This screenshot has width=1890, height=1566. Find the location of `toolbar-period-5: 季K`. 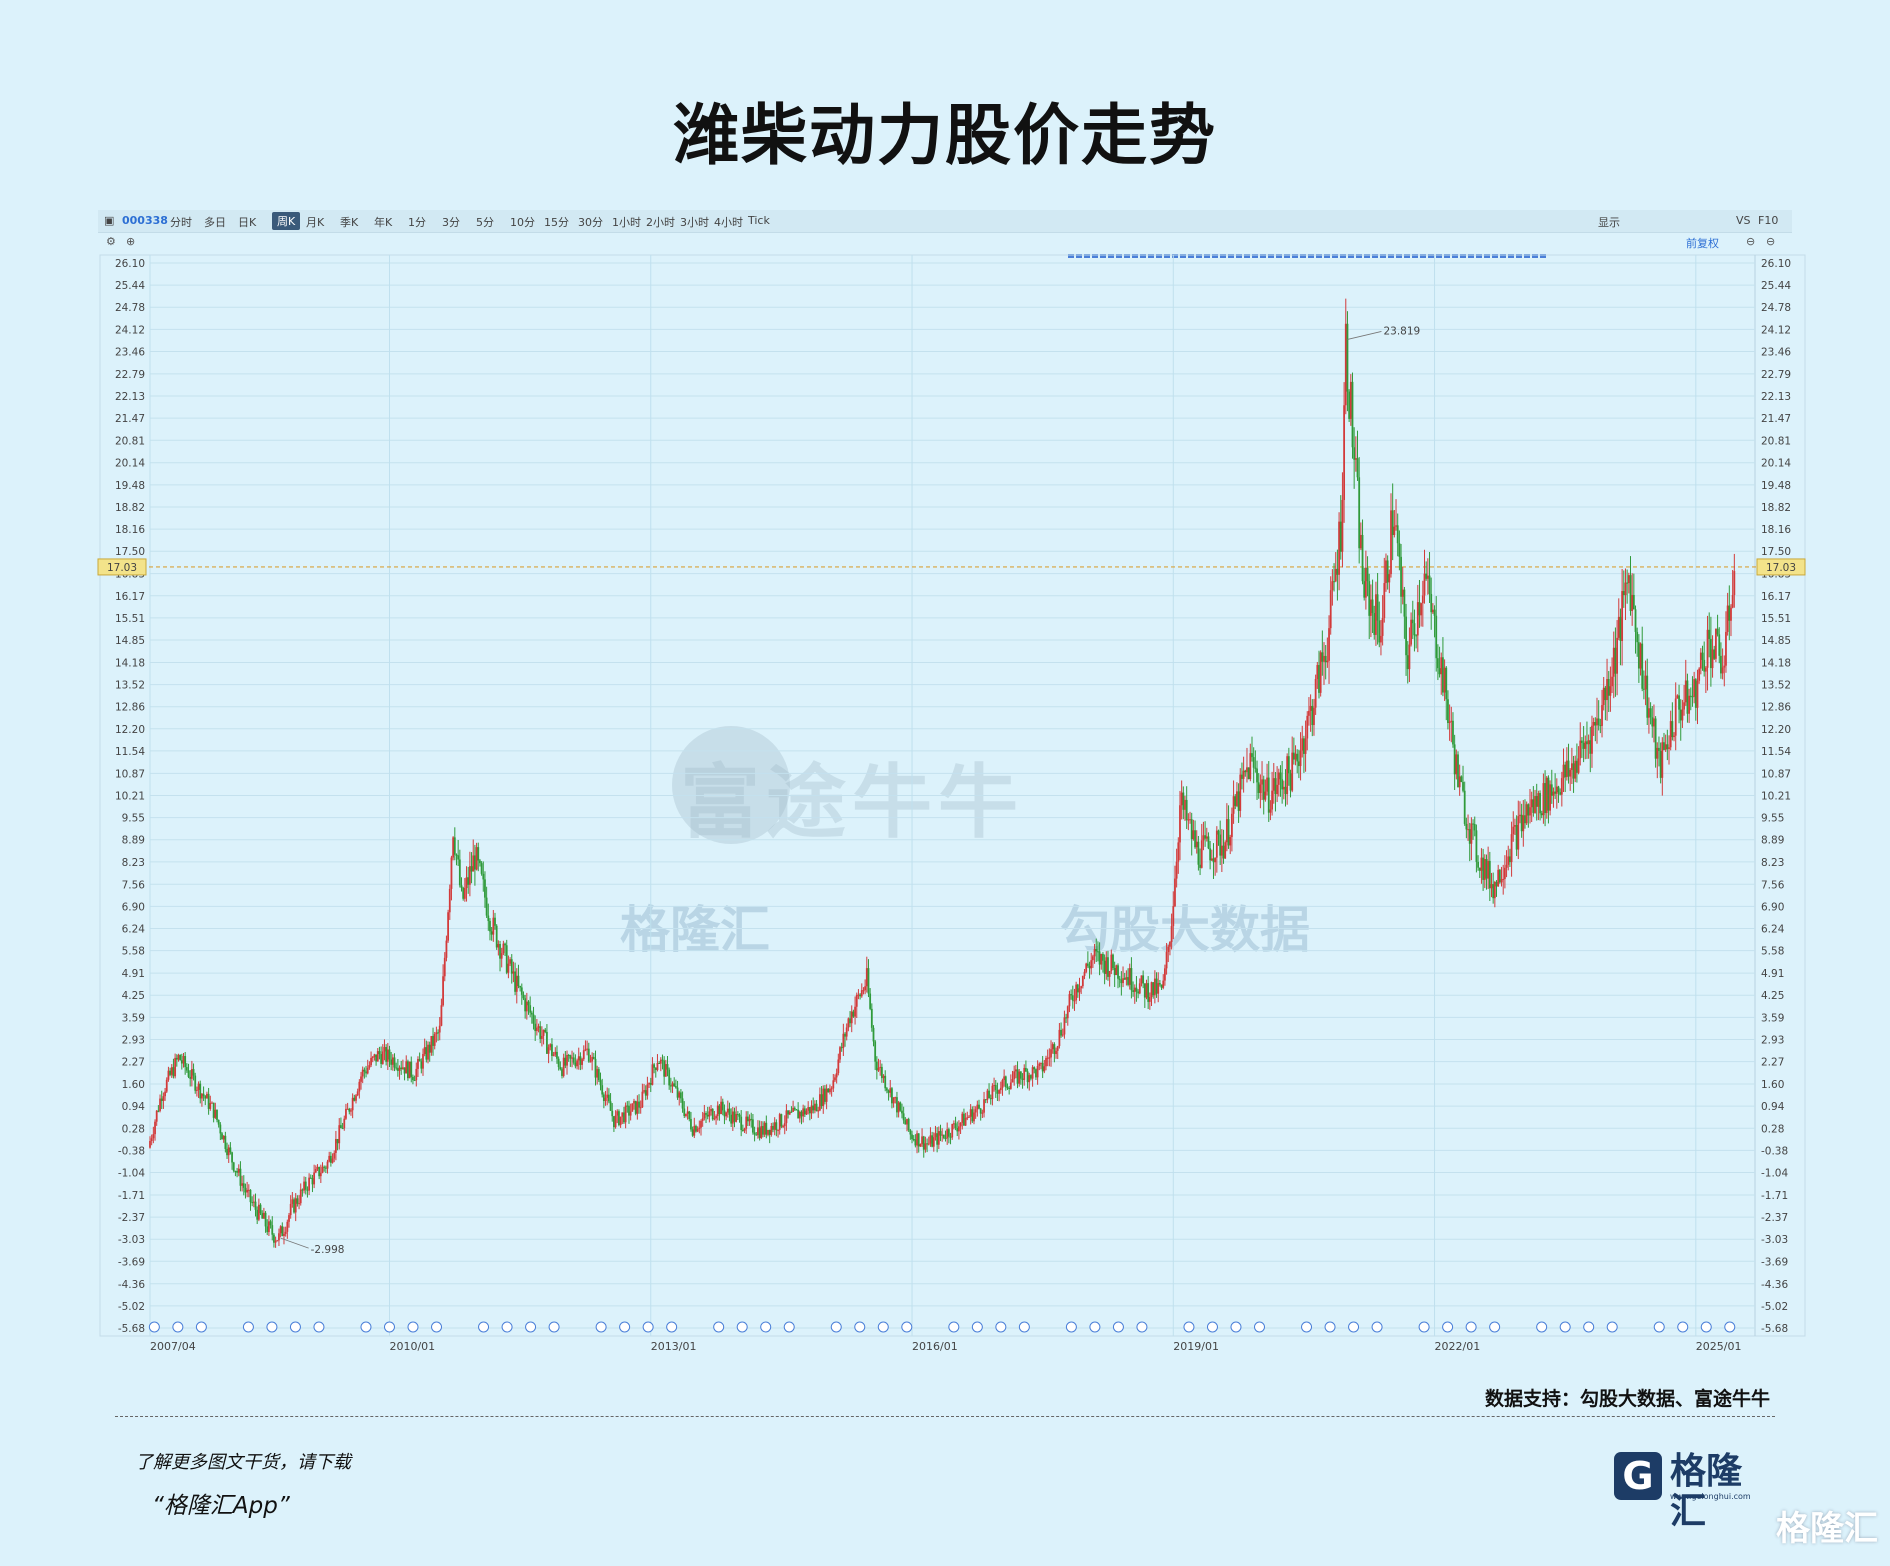

toolbar-period-5: 季K is located at coordinates (349, 222).